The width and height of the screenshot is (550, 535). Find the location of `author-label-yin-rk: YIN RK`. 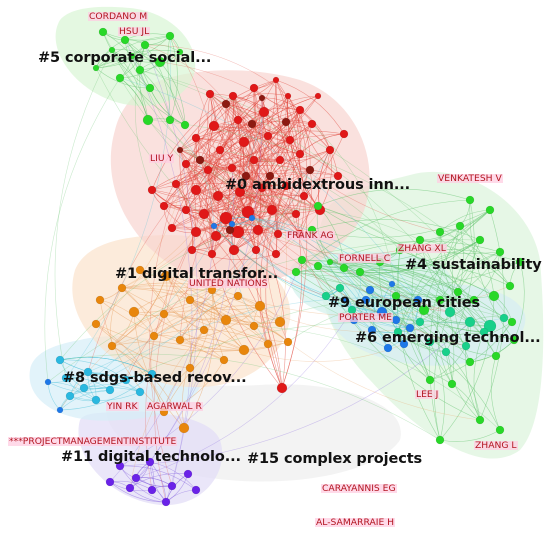

author-label-yin-rk: YIN RK is located at coordinates (122, 406).